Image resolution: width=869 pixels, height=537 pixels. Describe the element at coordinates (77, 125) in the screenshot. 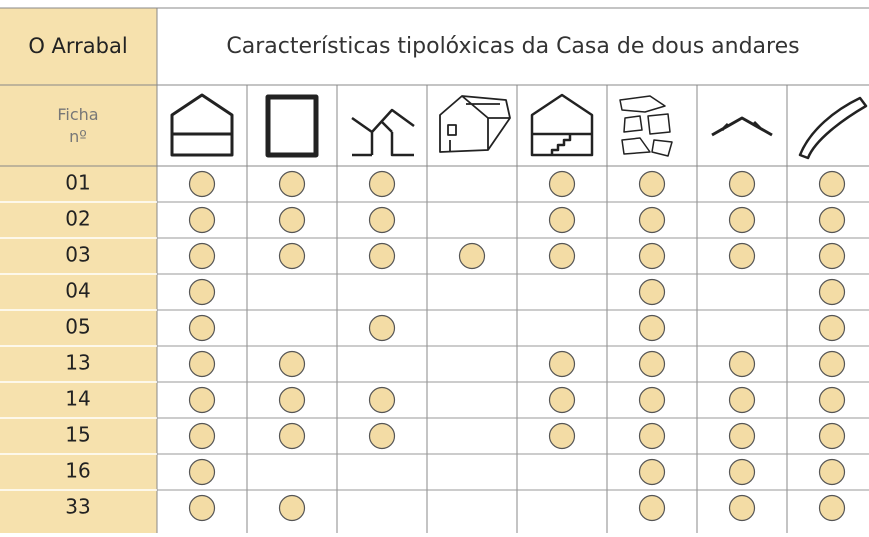

I see `ficha-label: Ficha nº` at that location.